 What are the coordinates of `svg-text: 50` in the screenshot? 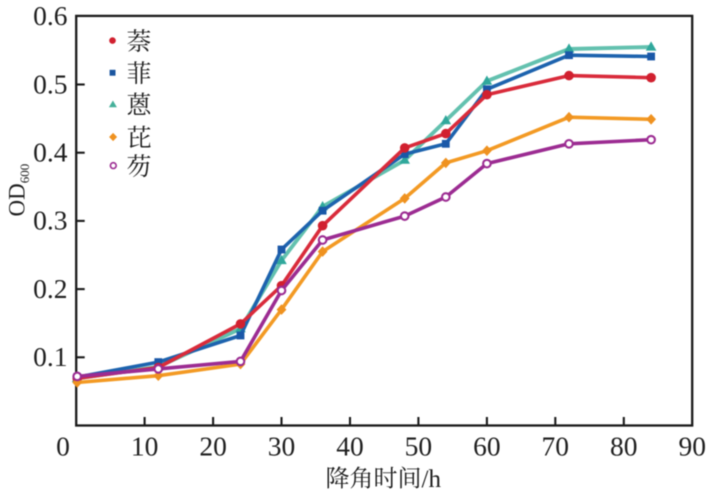 It's located at (419, 446).